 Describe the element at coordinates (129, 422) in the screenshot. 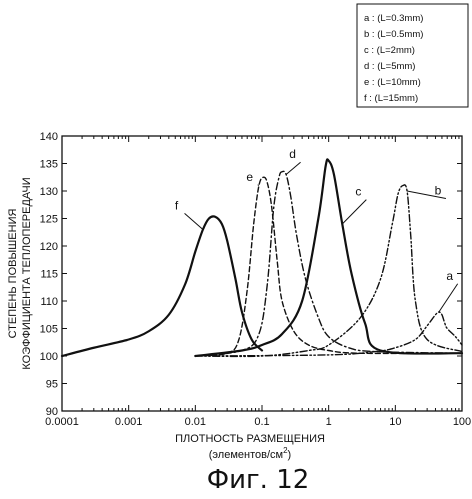

I see `x-tick-label: 0.001` at that location.